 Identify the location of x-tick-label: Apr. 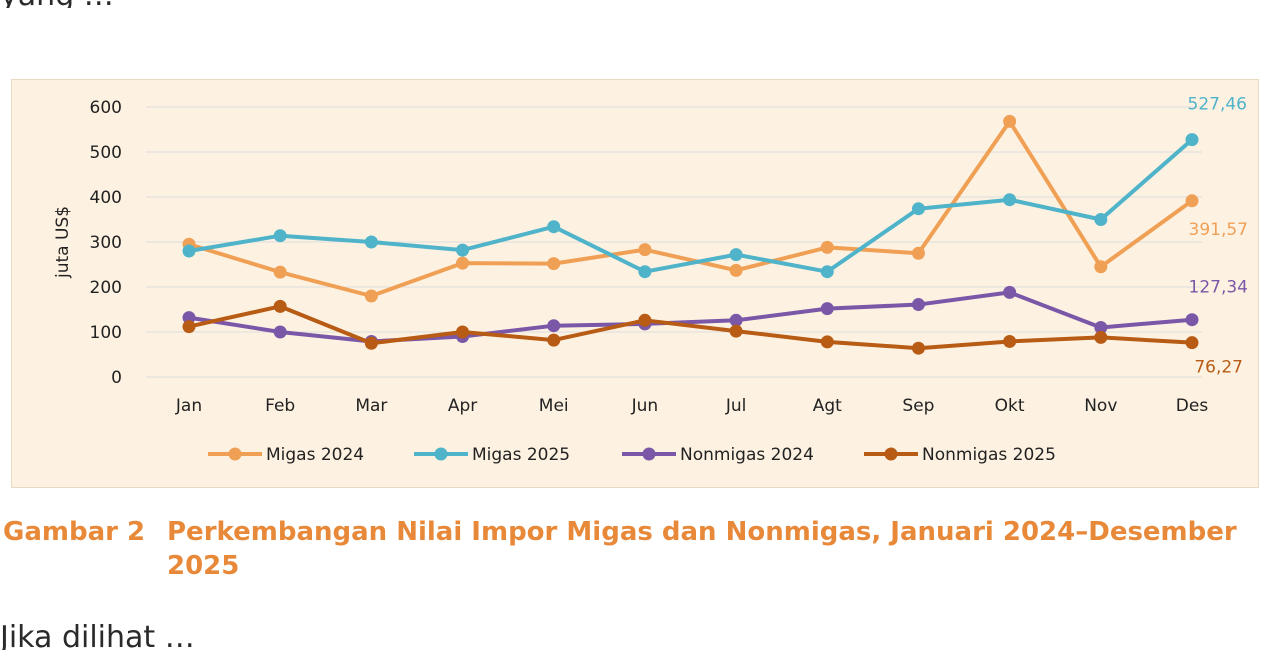
(462, 406).